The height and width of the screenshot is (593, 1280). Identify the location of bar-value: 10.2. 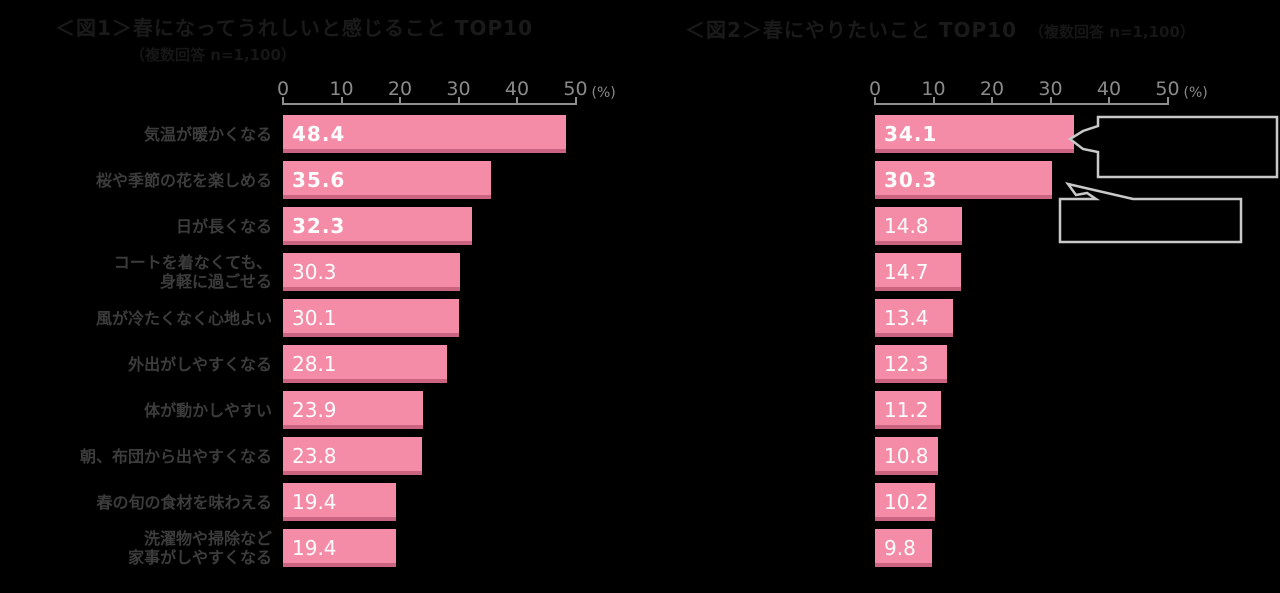
(906, 502).